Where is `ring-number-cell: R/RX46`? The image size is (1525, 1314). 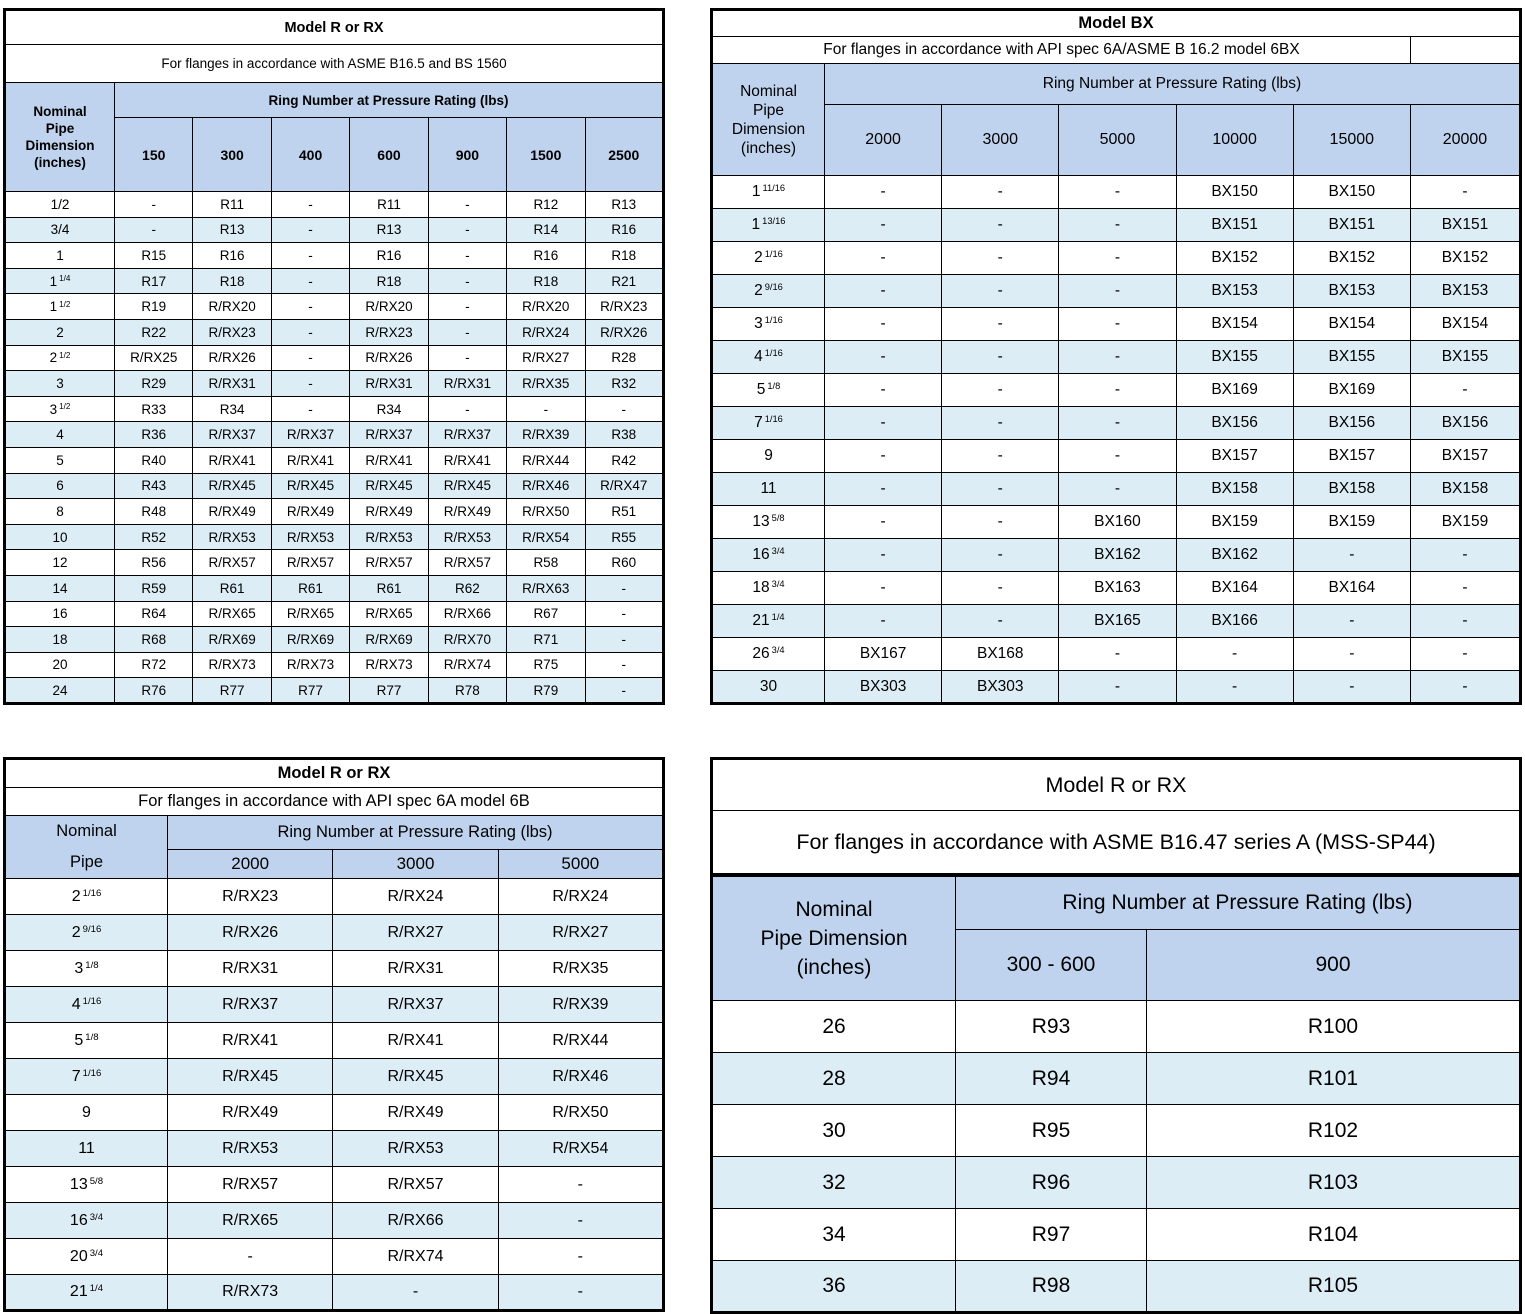 ring-number-cell: R/RX46 is located at coordinates (581, 1076).